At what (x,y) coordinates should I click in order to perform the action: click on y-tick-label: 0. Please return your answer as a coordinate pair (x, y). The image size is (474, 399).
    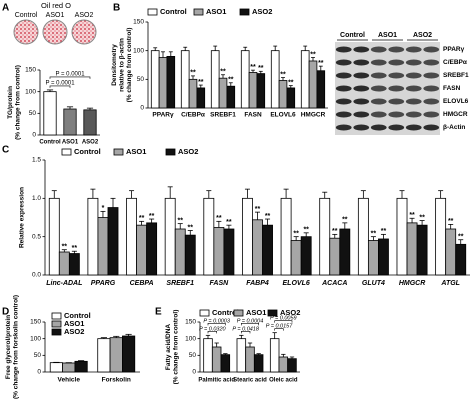
    Looking at the image, I should click on (34, 135).